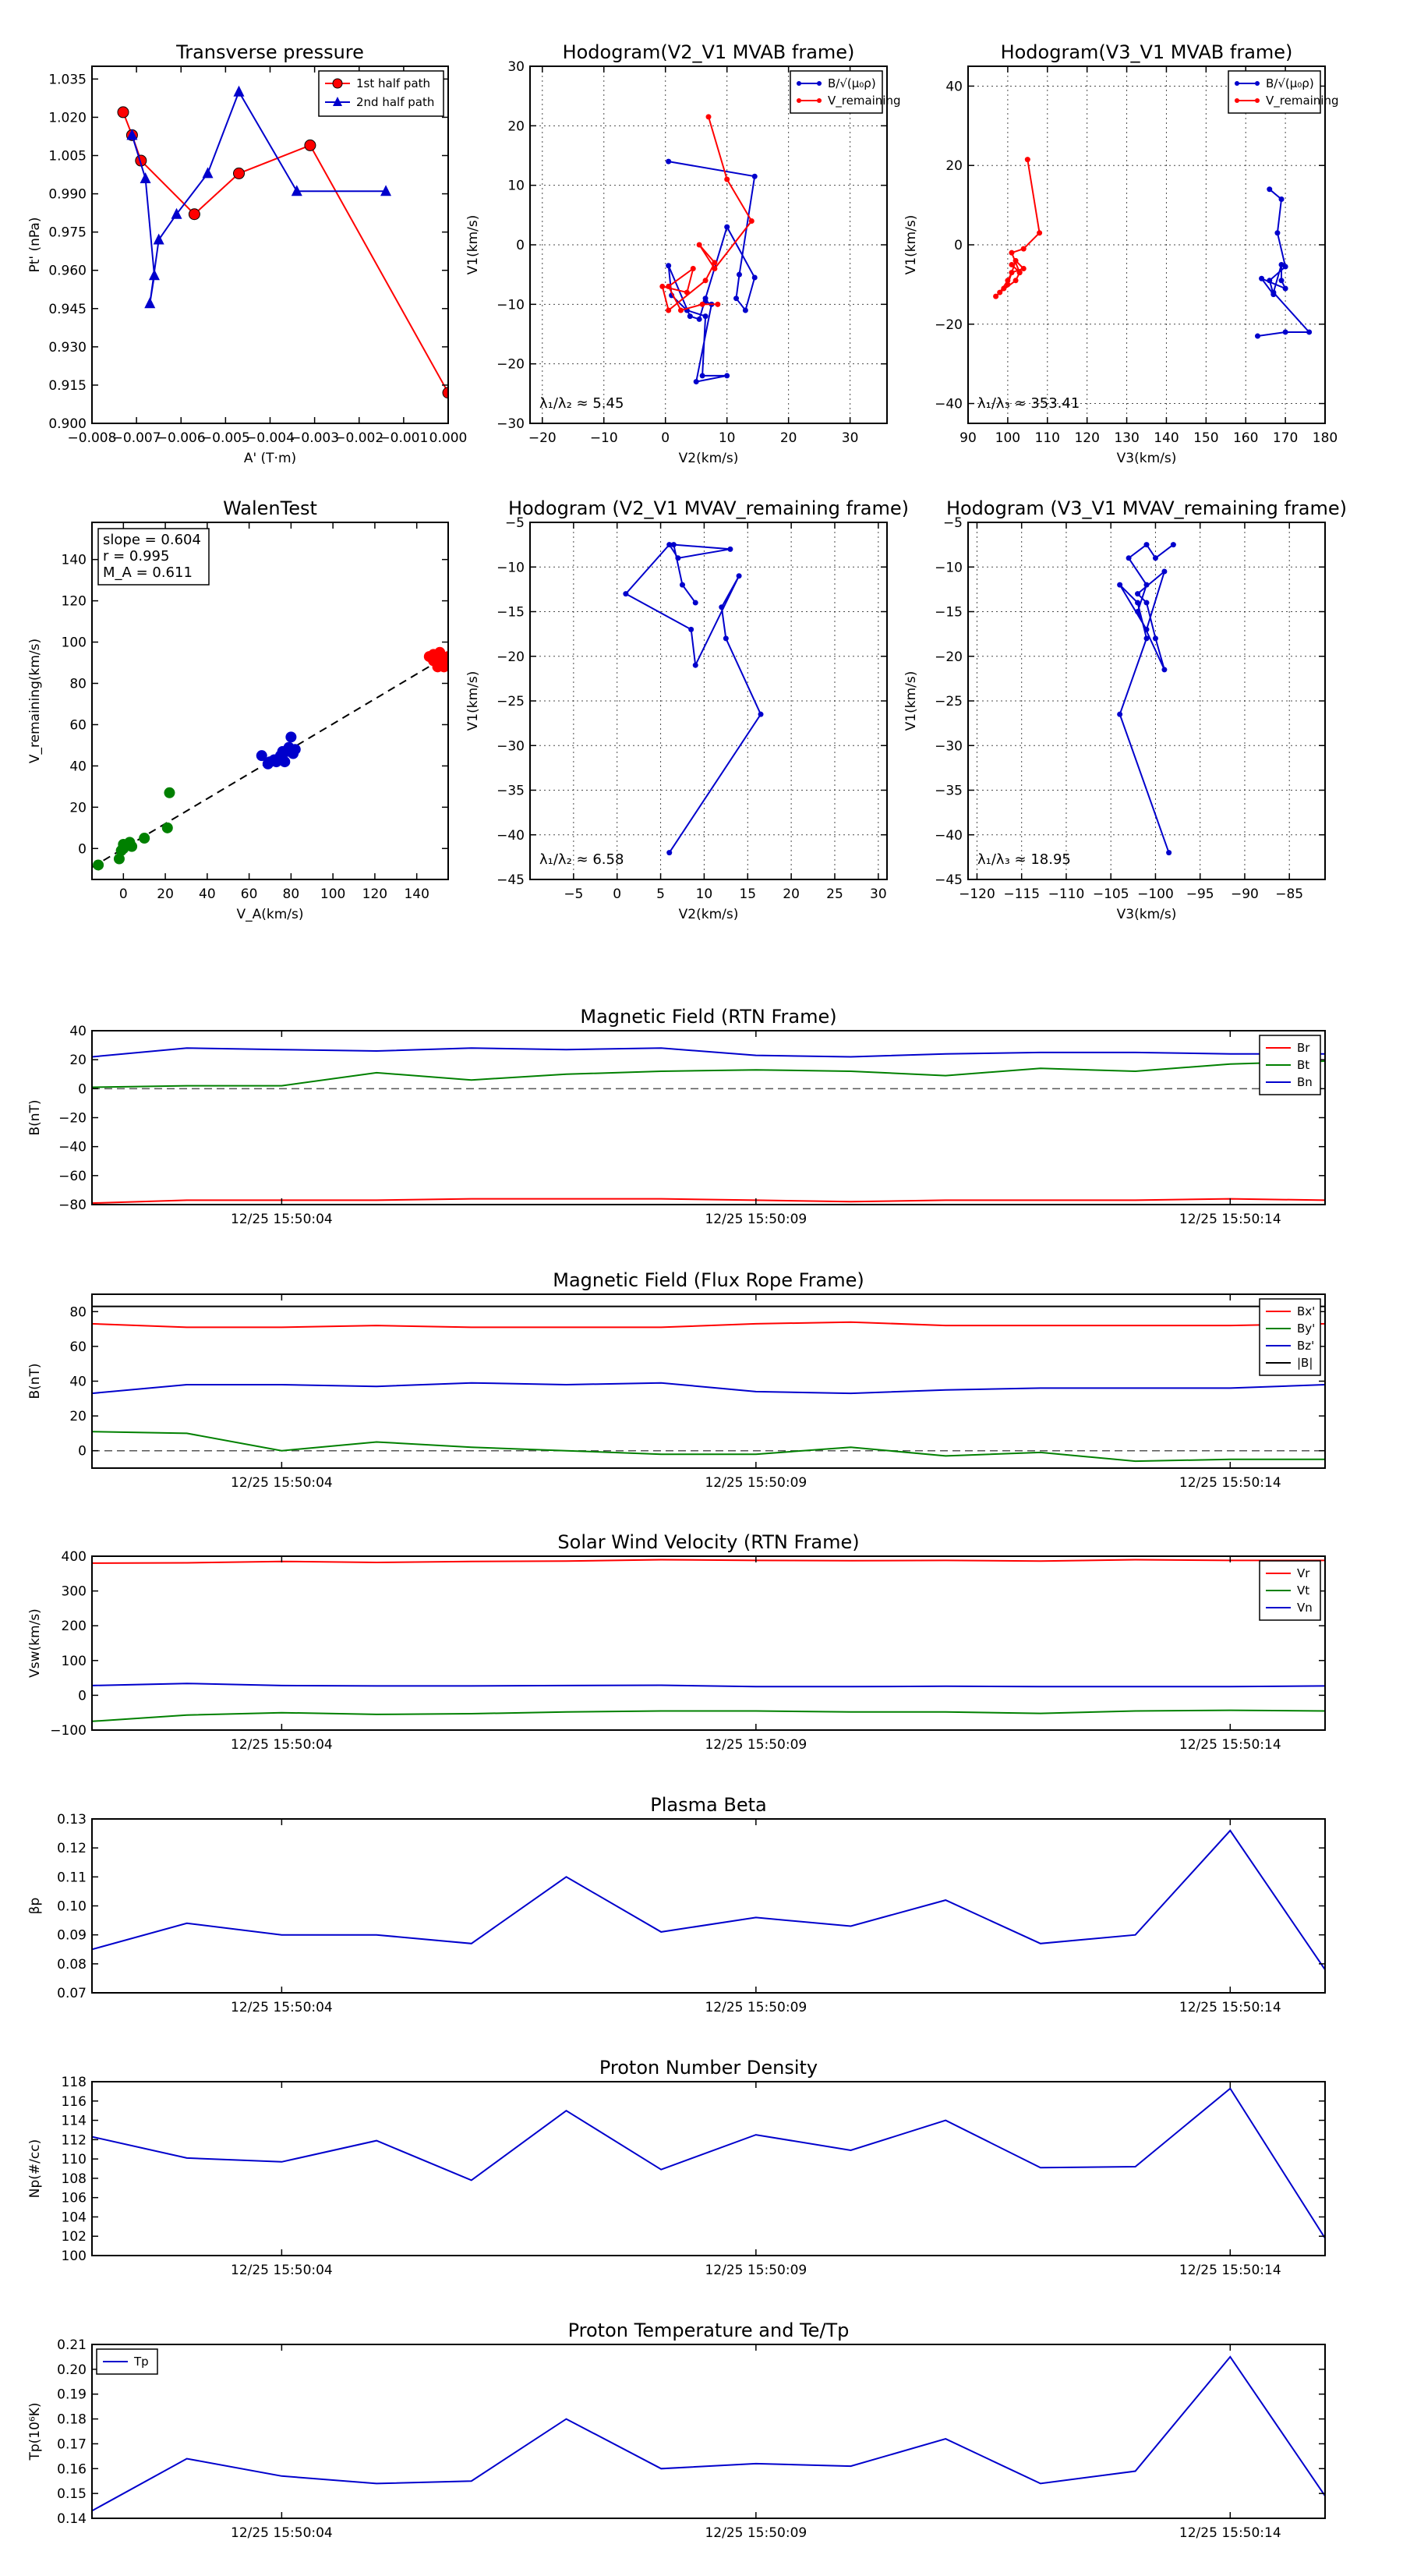 The image size is (1403, 2576). I want to click on y-tick-label: 114, so click(74, 2121).